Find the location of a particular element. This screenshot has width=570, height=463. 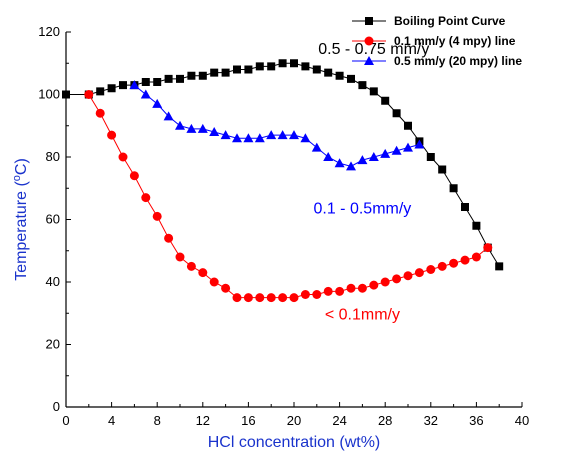

annotation-label: 0.5 - 0.75 mm/y is located at coordinates (373, 49).